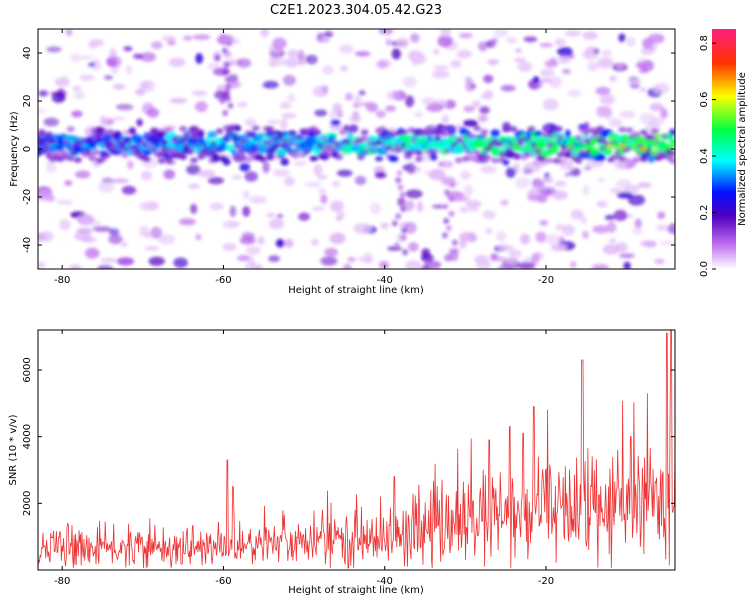  Describe the element at coordinates (704, 43) in the screenshot. I see `colorbar-tick-label: 0.8` at that location.